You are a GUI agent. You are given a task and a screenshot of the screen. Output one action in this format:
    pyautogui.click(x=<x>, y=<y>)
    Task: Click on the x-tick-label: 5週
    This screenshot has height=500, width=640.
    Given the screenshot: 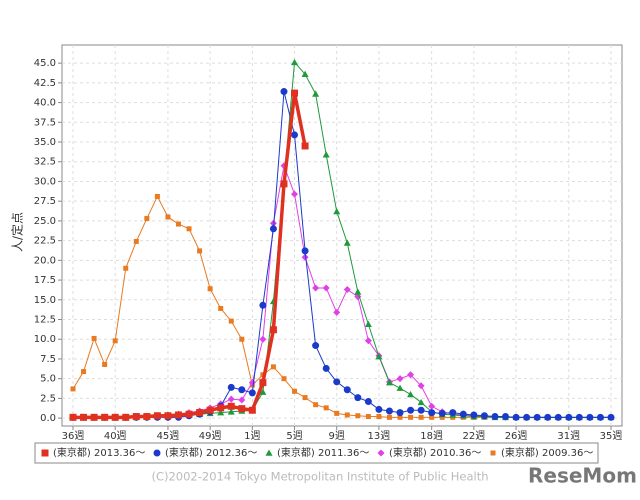 What is the action you would take?
    pyautogui.click(x=294, y=436)
    